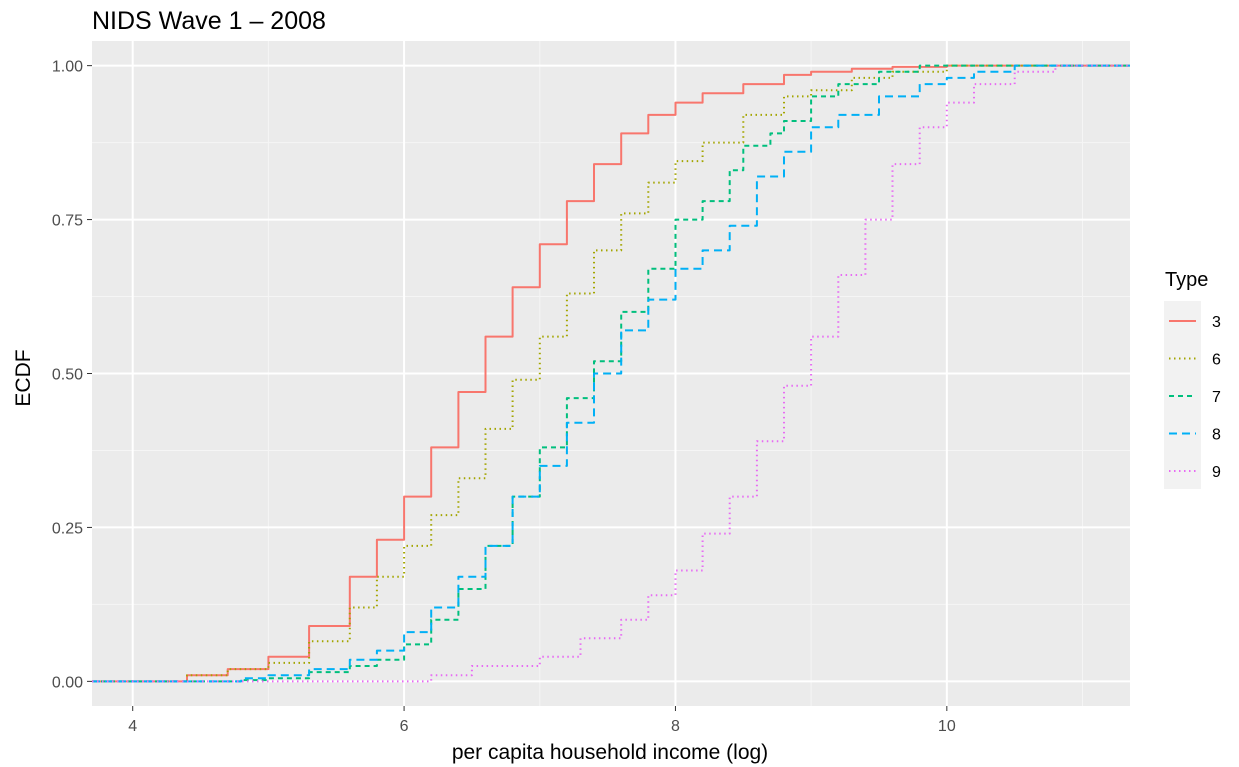 This screenshot has height=767, width=1239. I want to click on y-tick-label: 0.75, so click(67, 221).